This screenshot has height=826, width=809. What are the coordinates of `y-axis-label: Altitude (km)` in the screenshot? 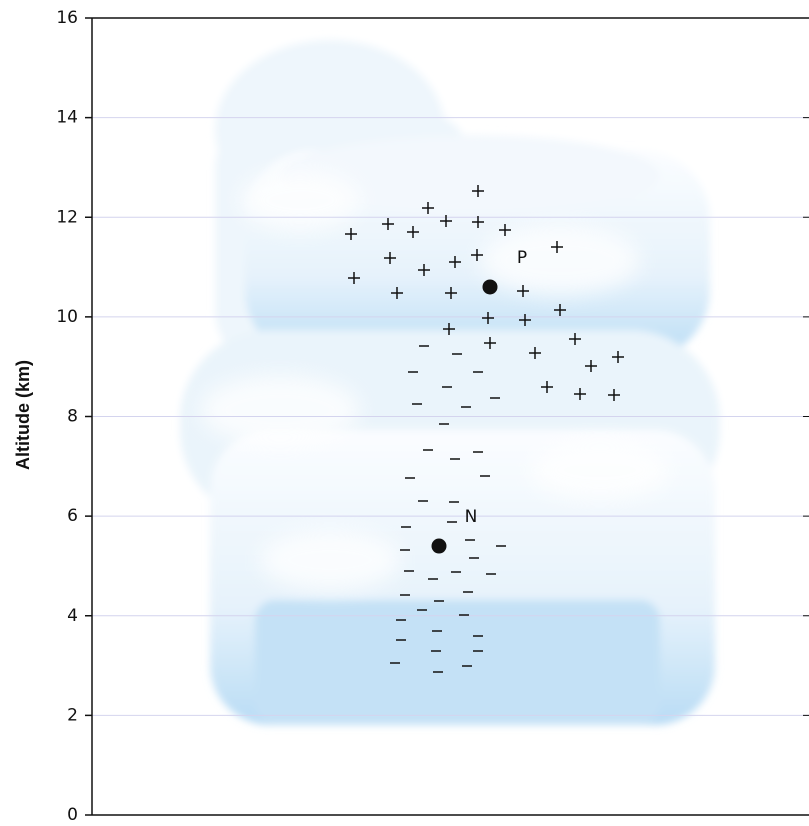 It's located at (23, 415).